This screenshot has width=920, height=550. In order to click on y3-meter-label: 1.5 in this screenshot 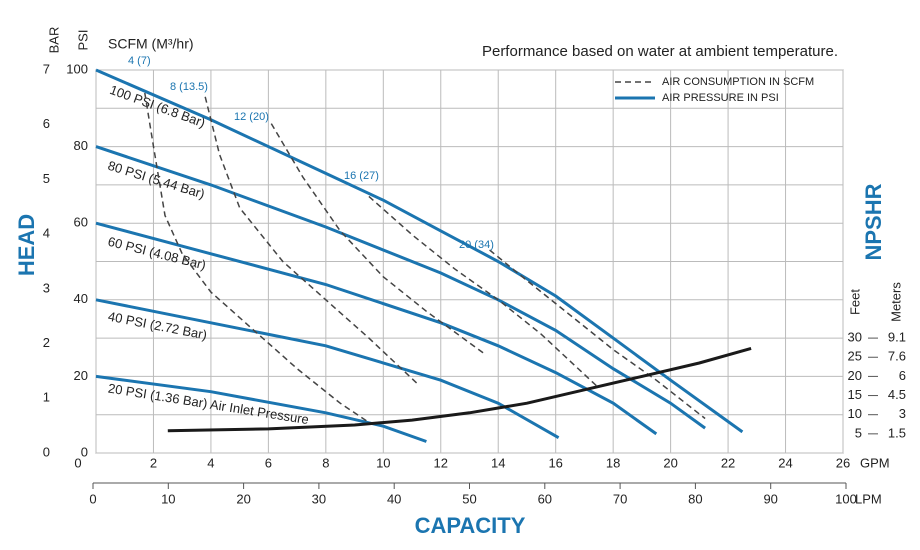, I will do `click(897, 432)`.